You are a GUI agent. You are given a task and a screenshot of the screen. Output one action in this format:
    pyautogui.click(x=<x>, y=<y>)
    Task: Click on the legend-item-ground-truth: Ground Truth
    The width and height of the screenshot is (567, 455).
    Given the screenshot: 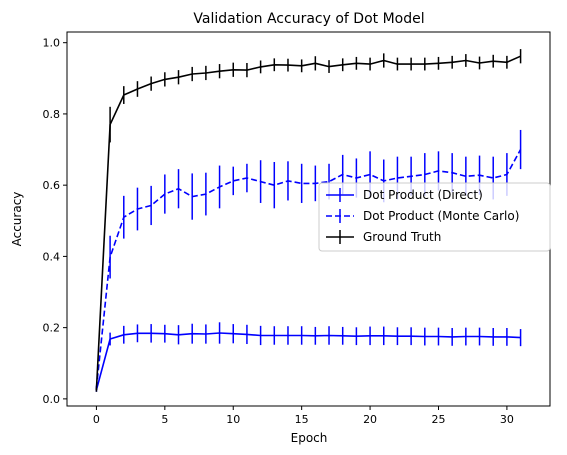 What is the action you would take?
    pyautogui.click(x=383, y=237)
    